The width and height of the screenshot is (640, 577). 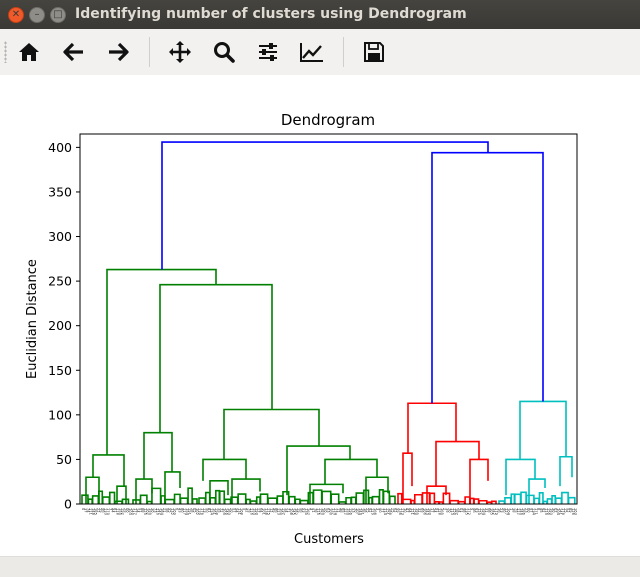 What do you see at coordinates (37, 15) in the screenshot?
I see `minimize-icon: –` at bounding box center [37, 15].